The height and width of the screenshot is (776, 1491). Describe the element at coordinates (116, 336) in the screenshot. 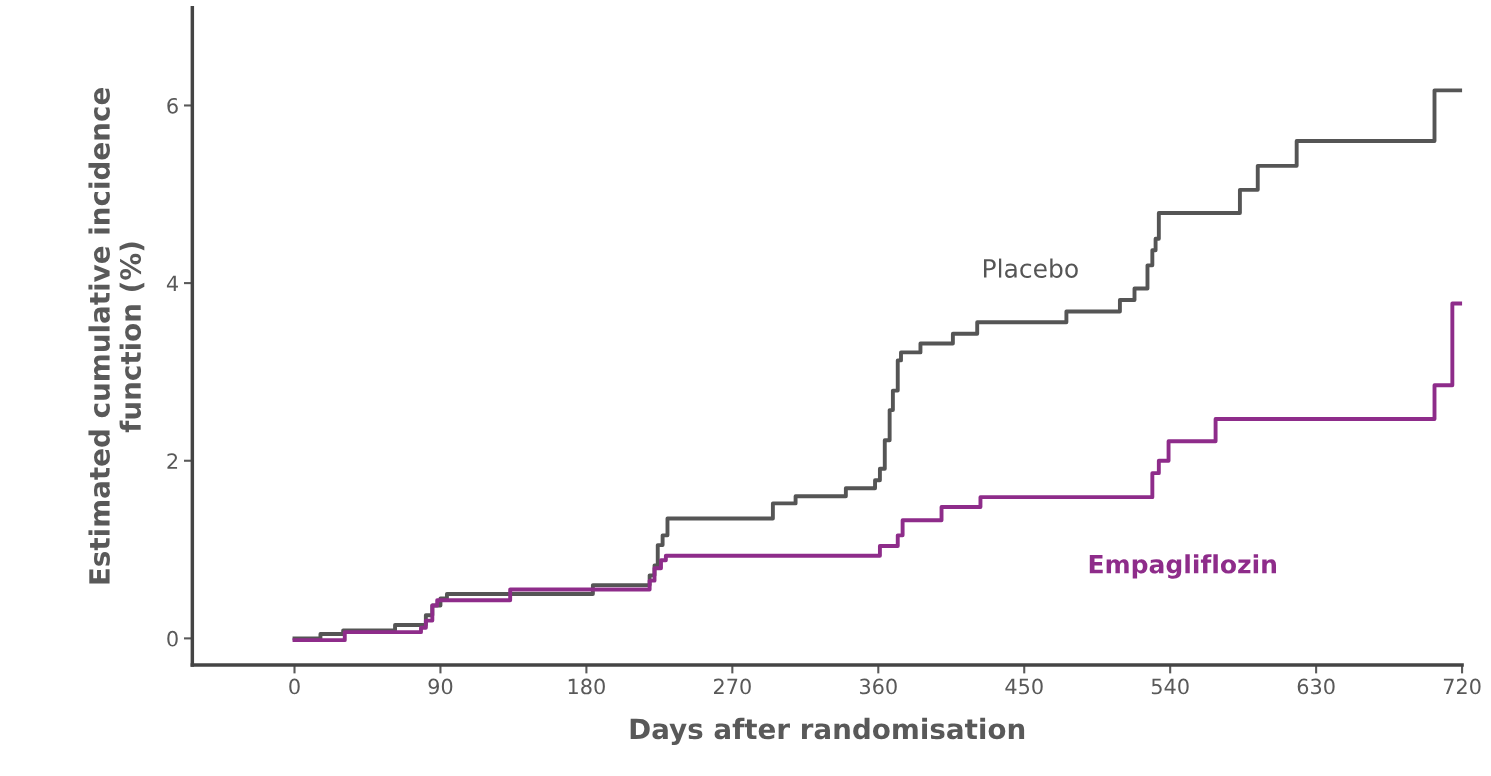

I see `y-axis-title: Estimated cumulative incidence function (%)` at that location.